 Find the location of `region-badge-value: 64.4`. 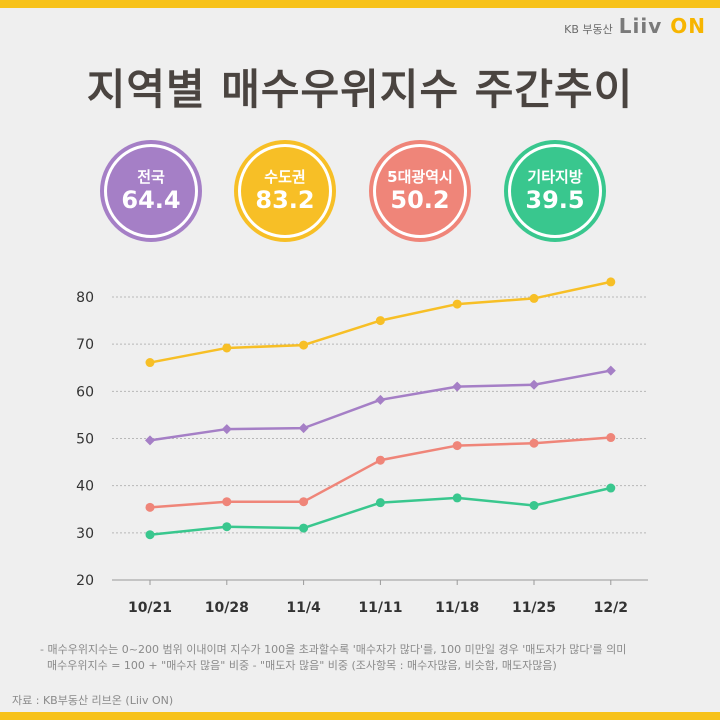

region-badge-value: 64.4 is located at coordinates (151, 200).